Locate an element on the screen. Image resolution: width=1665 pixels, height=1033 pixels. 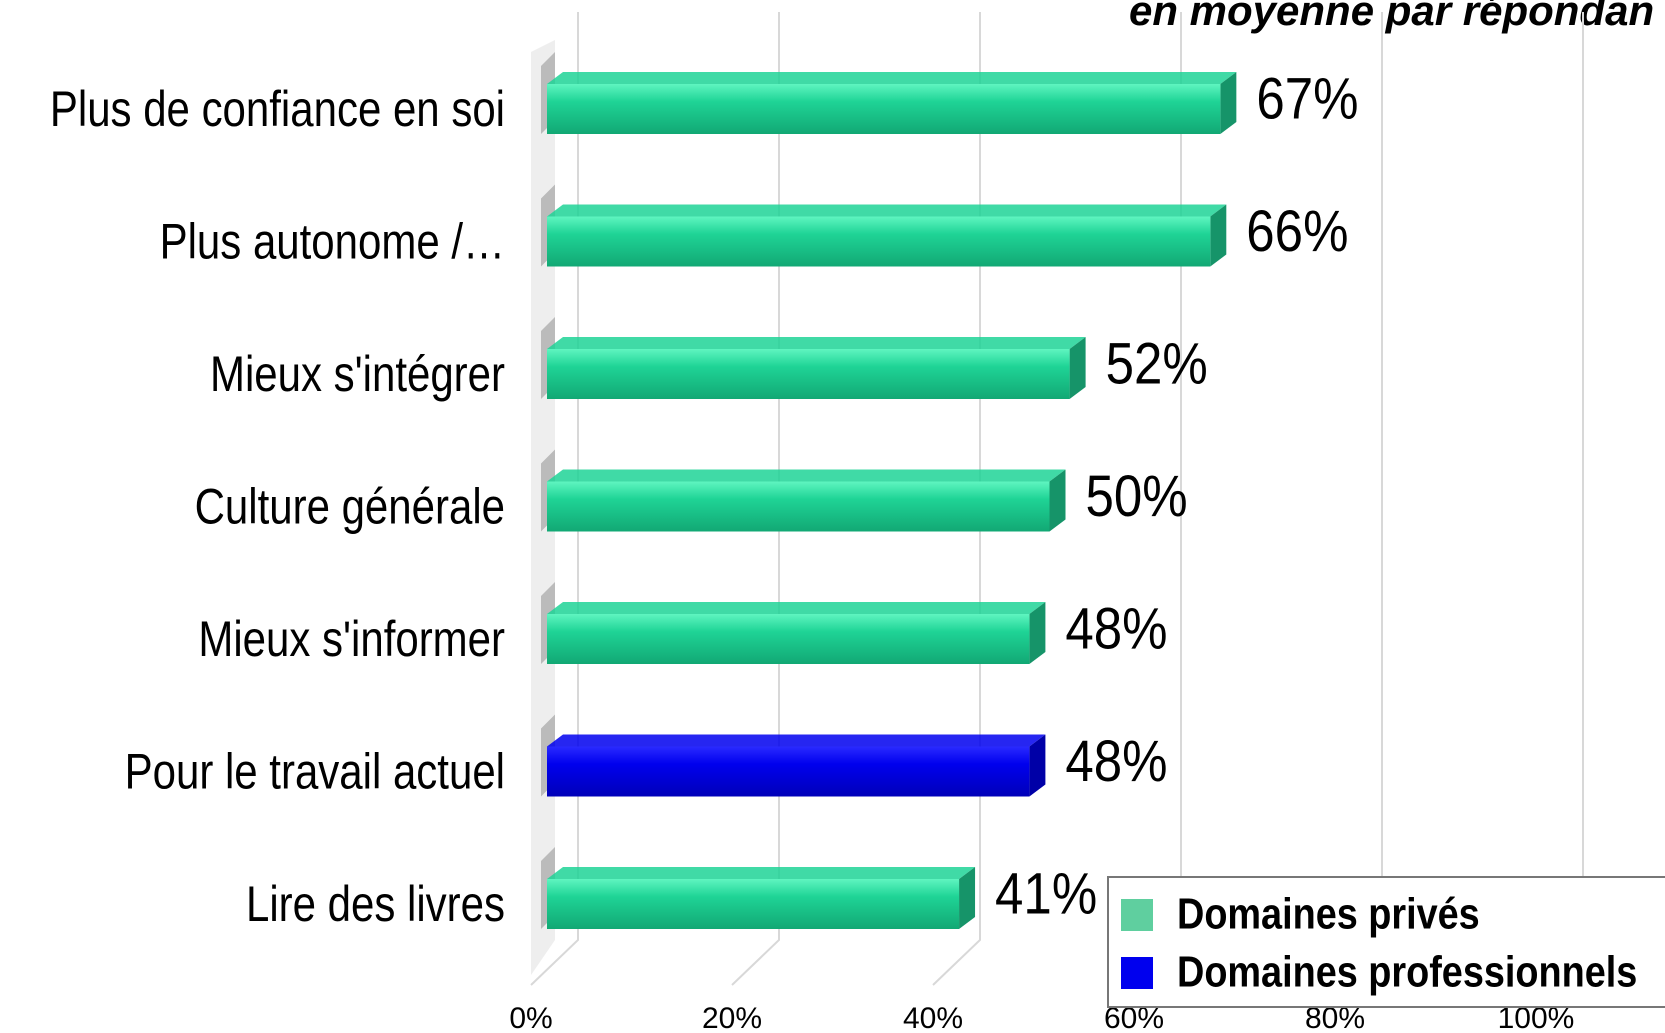
value-label-group: 52% is located at coordinates (1157, 363).